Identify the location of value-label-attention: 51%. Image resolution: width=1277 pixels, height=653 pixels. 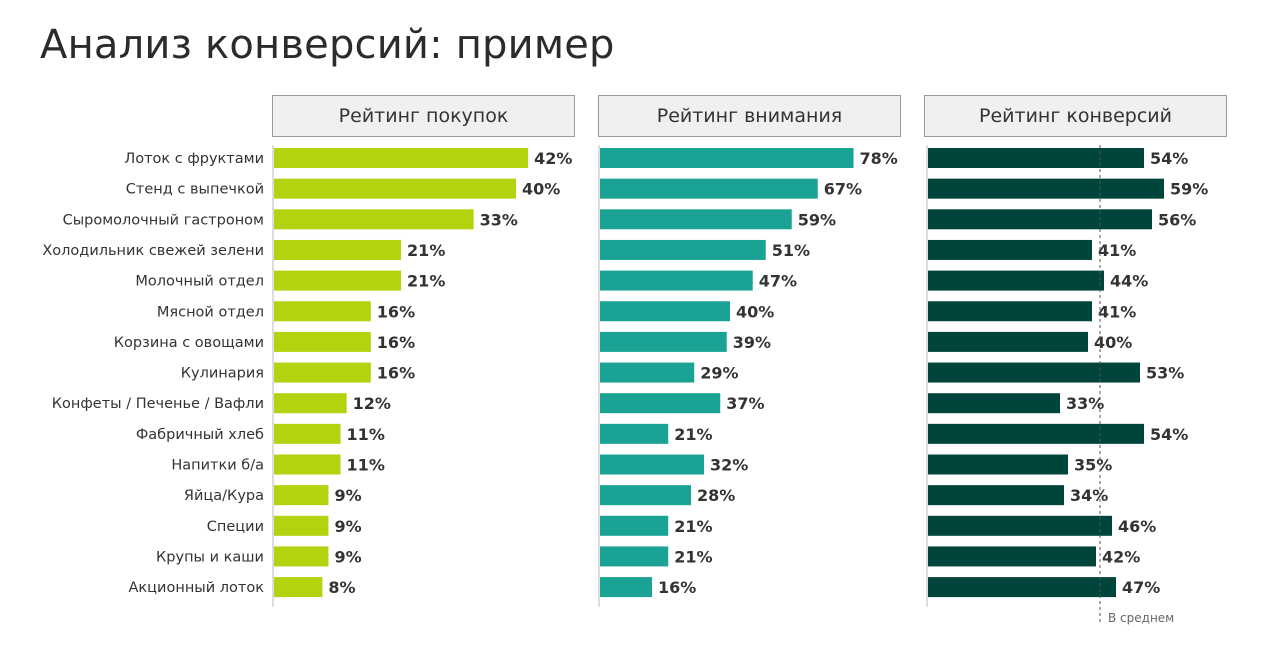
(791, 250).